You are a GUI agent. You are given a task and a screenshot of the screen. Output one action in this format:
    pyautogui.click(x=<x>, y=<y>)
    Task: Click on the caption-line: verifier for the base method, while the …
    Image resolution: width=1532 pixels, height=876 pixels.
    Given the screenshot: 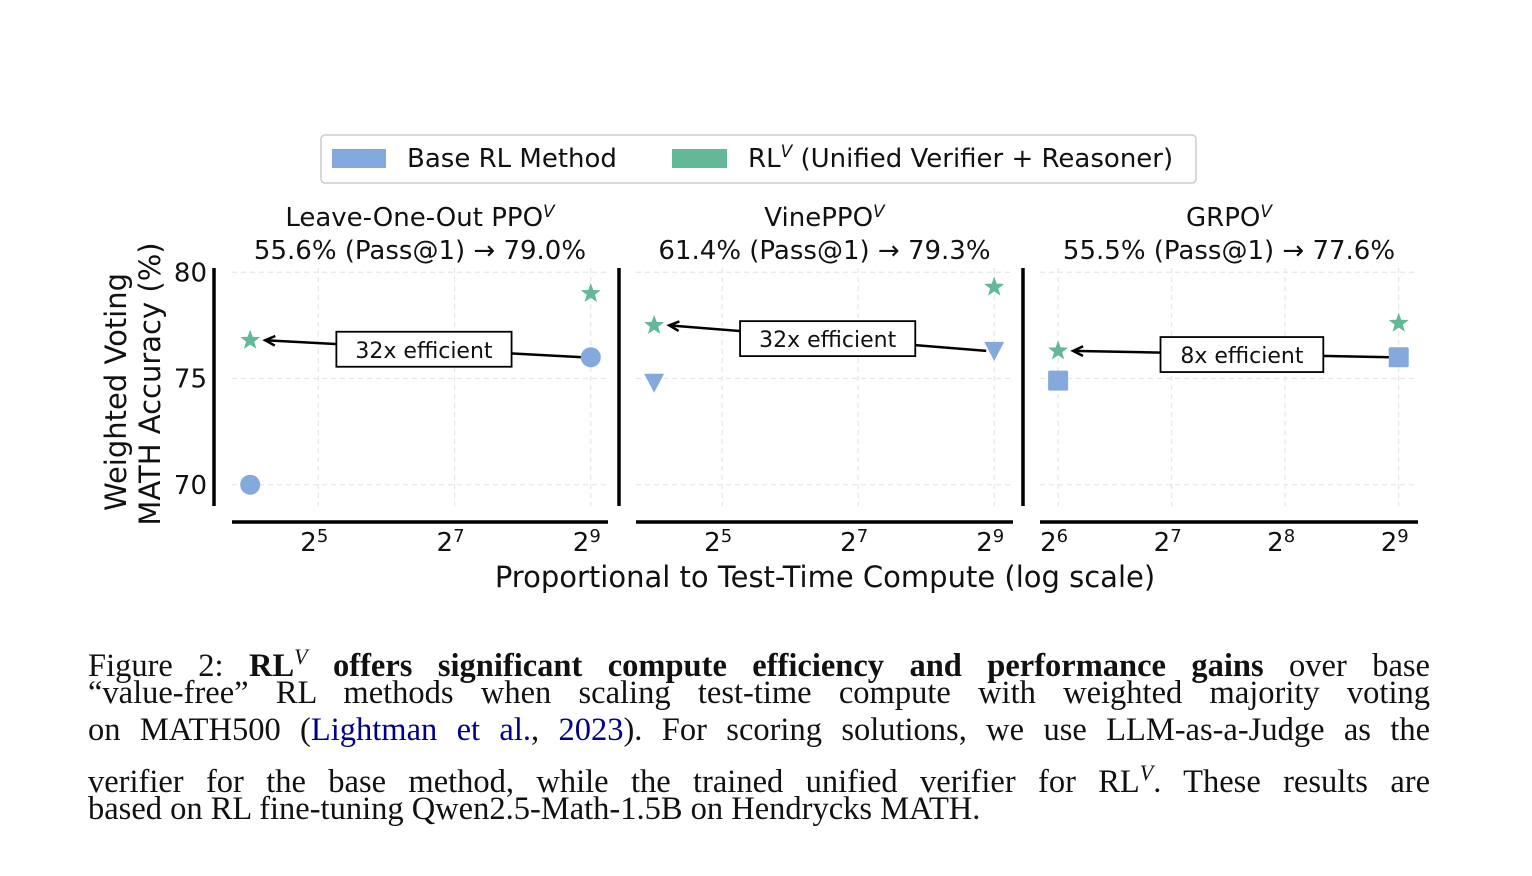 What is the action you would take?
    pyautogui.click(x=759, y=777)
    